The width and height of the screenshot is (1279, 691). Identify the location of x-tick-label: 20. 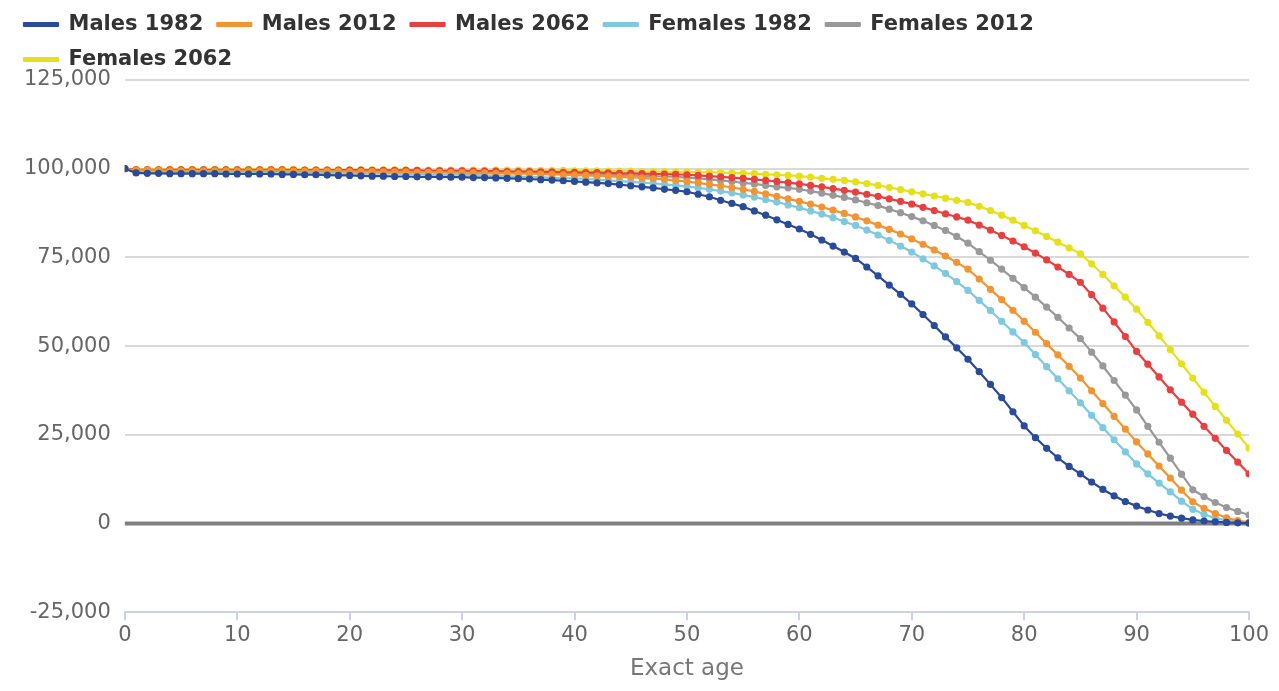
(350, 634).